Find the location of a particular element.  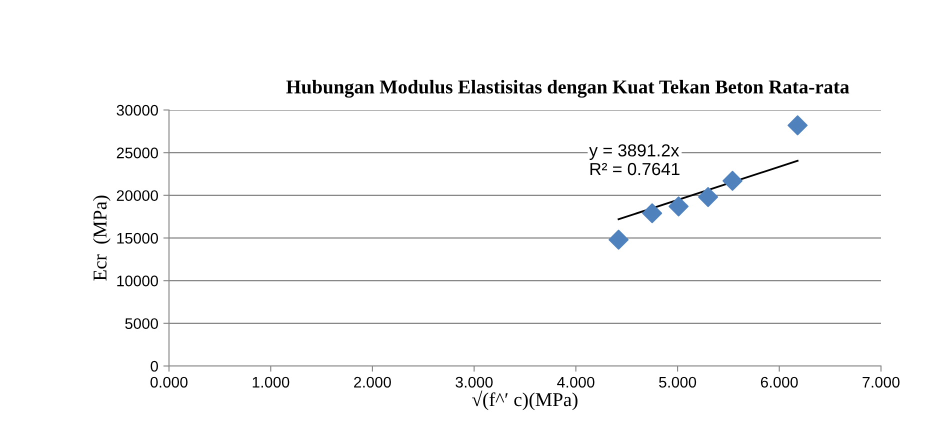

y-tick-label: 25000 is located at coordinates (137, 153).